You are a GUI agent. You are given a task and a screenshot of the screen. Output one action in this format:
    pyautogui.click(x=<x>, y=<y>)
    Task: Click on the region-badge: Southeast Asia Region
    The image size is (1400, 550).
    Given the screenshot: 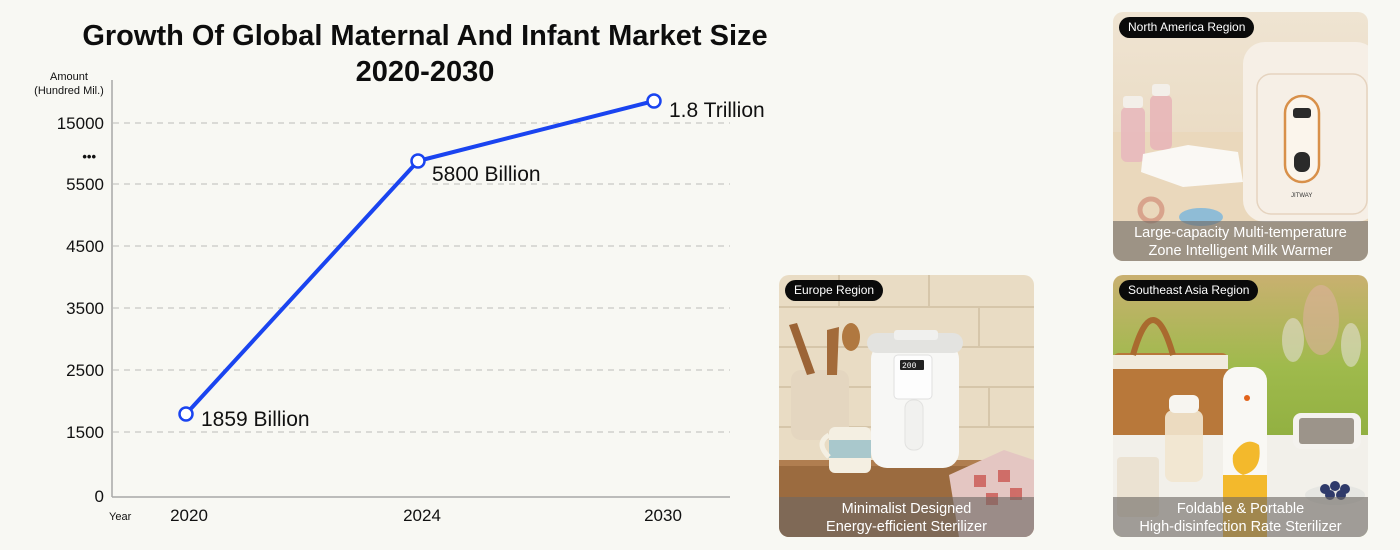 What is the action you would take?
    pyautogui.click(x=1189, y=290)
    